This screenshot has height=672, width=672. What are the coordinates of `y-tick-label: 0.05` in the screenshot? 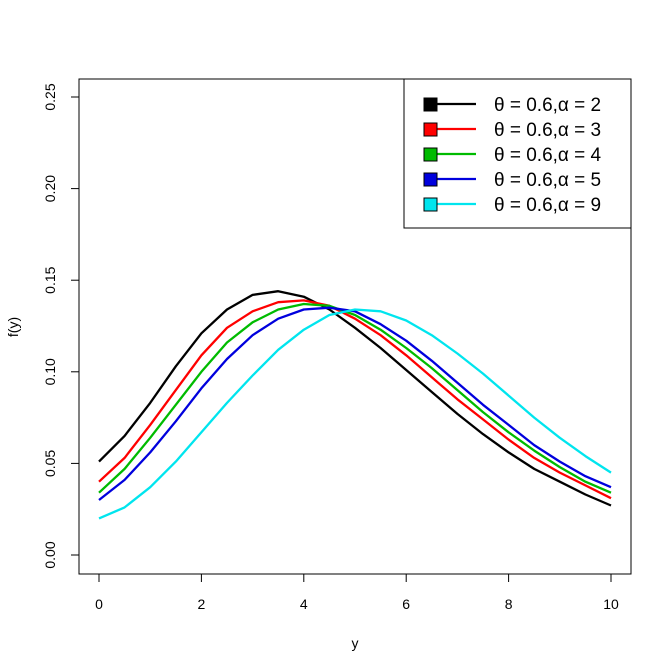 It's located at (50, 463).